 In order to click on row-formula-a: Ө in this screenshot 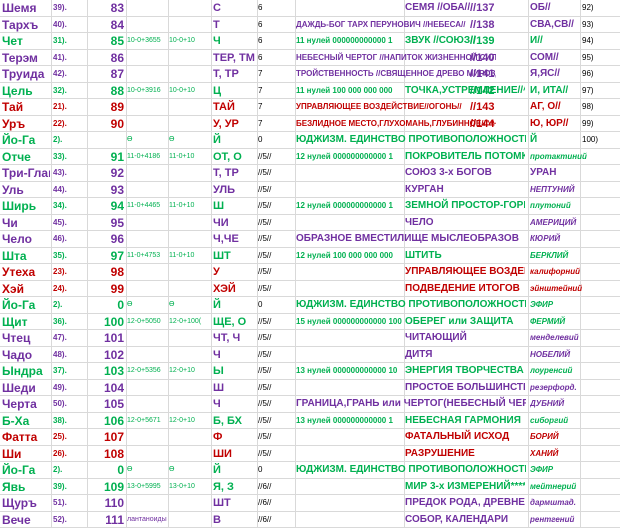, I will do `click(130, 469)`.